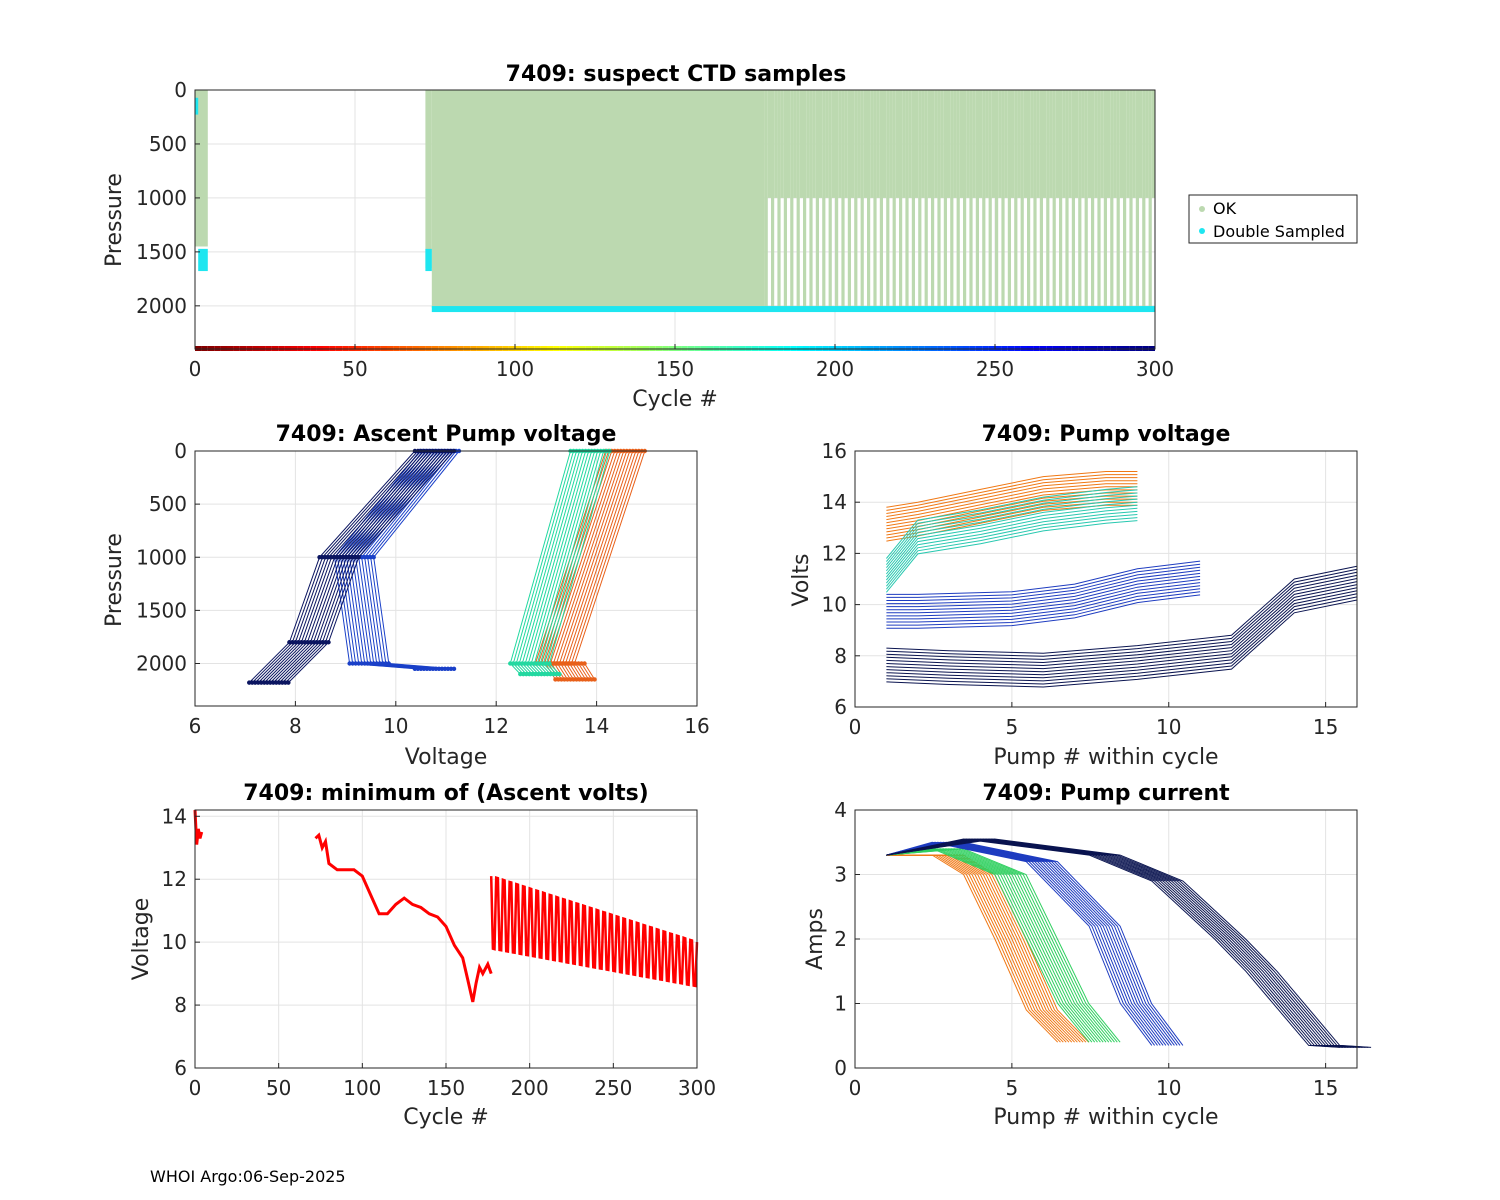  Describe the element at coordinates (840, 810) in the screenshot. I see `pumpc-ytick-label: 4` at that location.